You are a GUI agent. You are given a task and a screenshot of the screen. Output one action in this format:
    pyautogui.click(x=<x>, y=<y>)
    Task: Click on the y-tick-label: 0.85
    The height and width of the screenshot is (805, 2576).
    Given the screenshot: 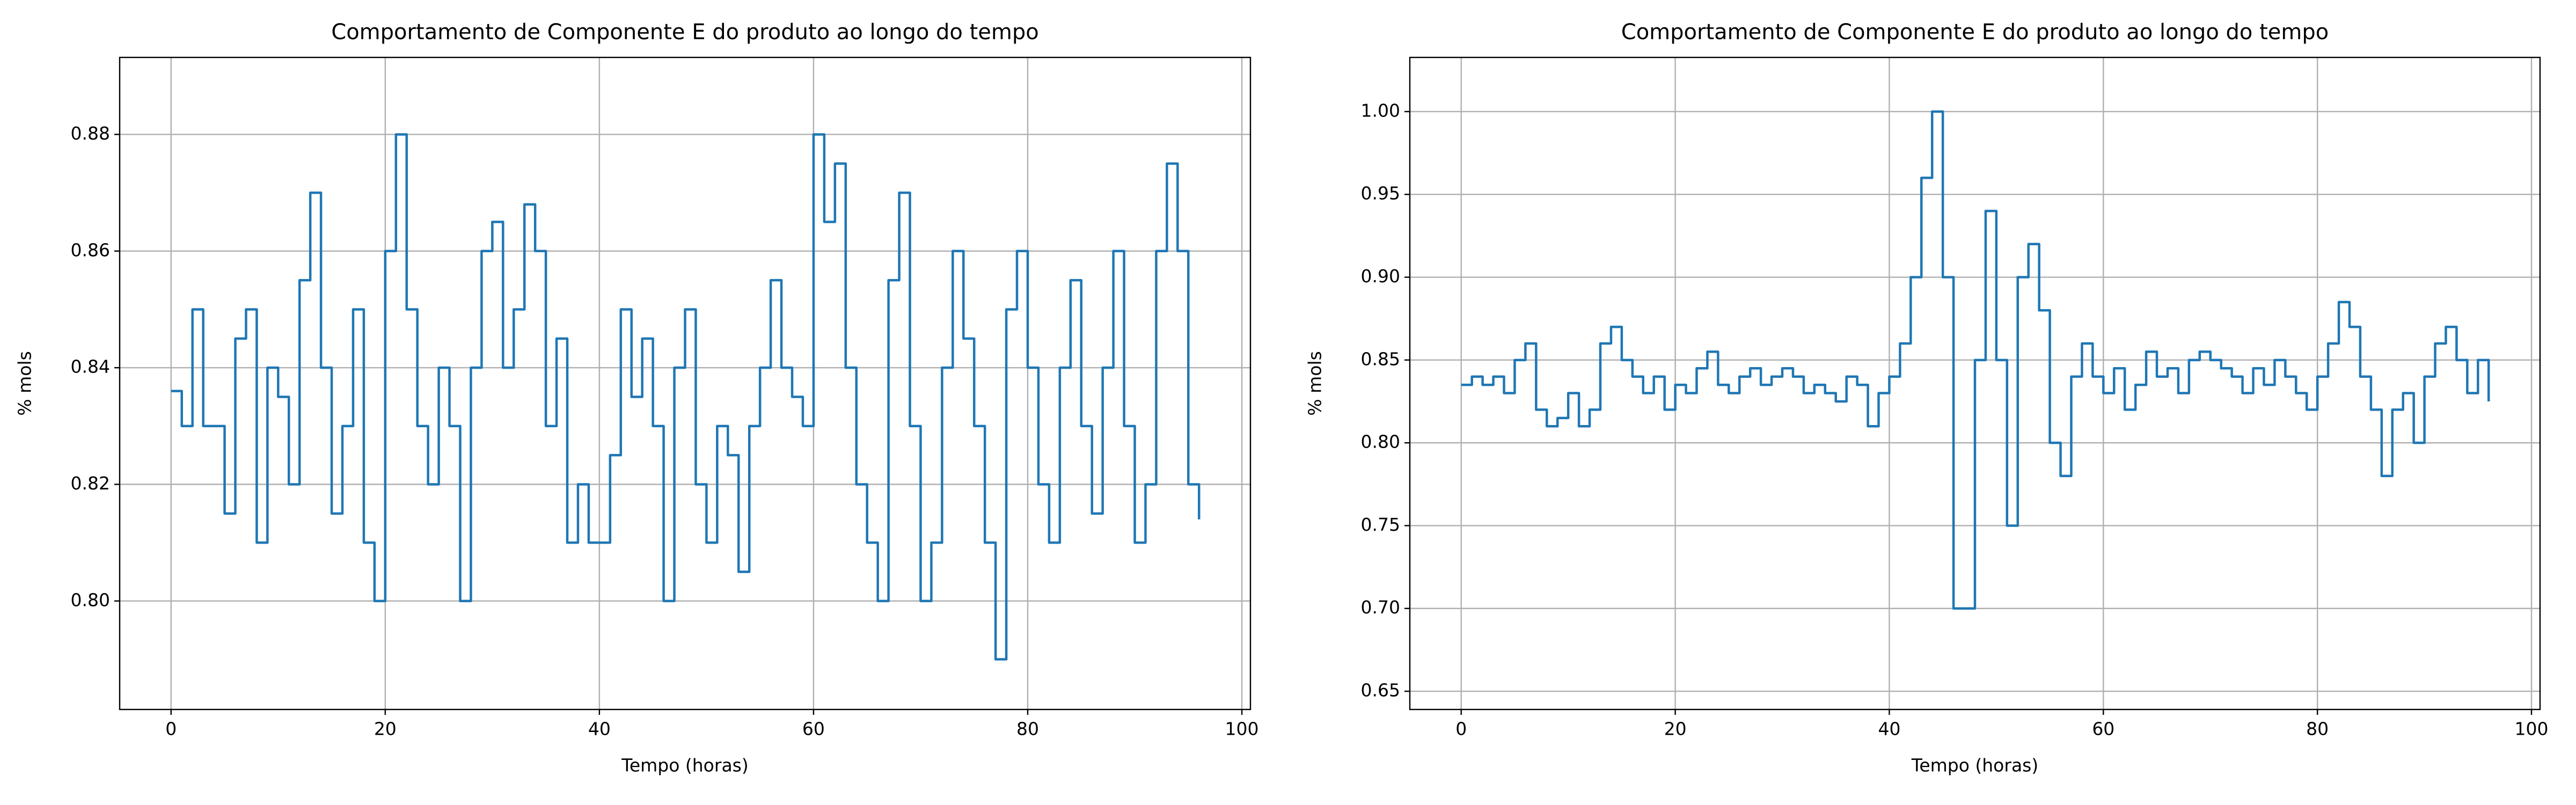 What is the action you would take?
    pyautogui.click(x=1380, y=358)
    